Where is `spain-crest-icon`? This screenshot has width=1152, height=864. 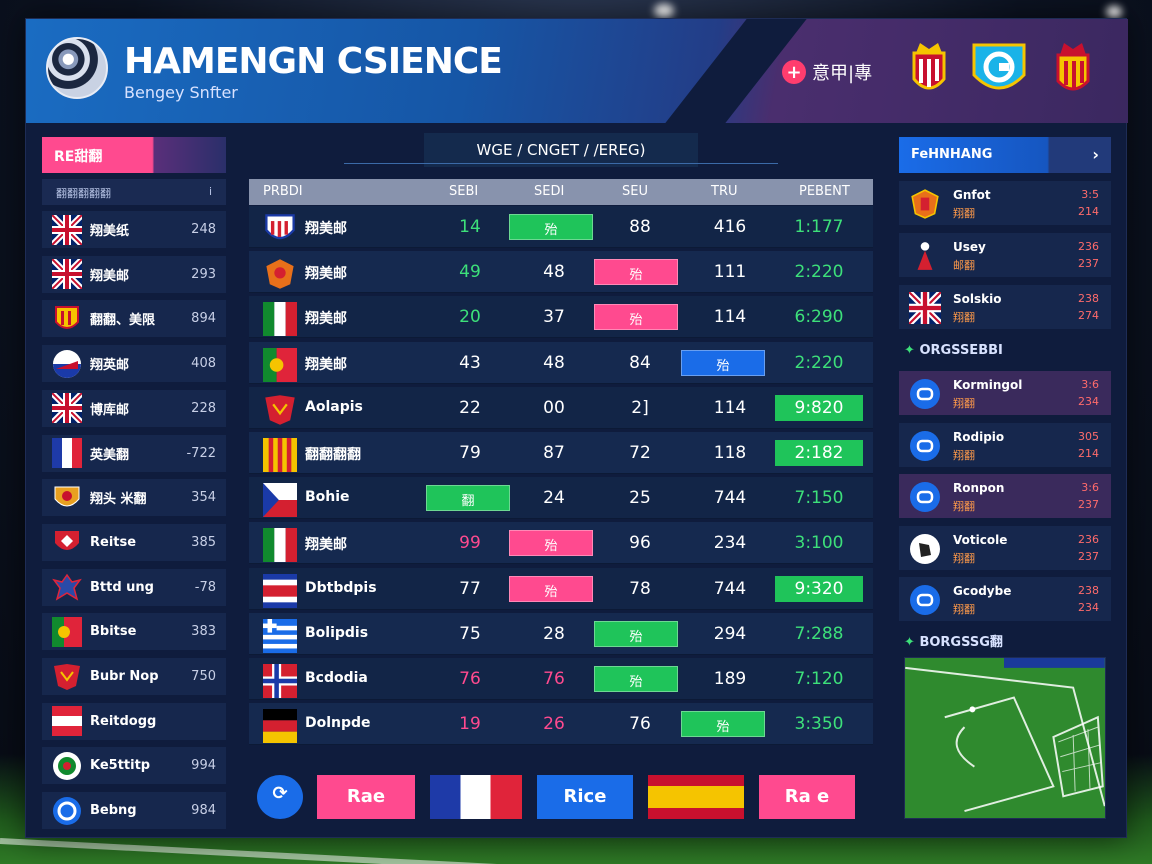
spain-crest-icon is located at coordinates (1073, 69).